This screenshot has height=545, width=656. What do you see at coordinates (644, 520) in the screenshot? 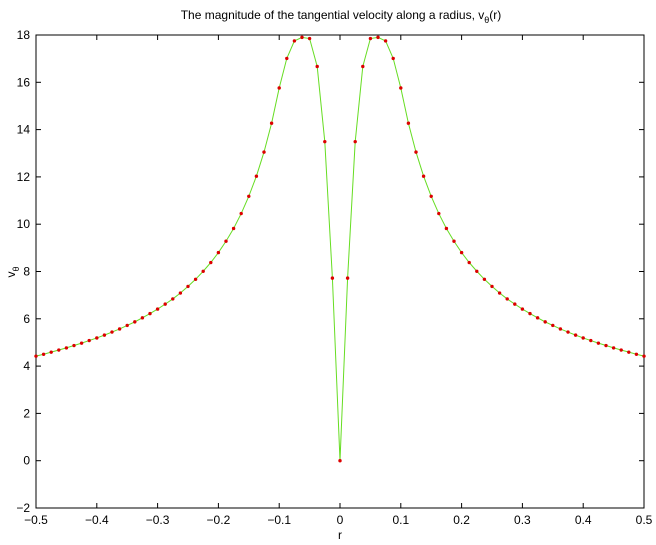
I see `x-tick-label: 0.5` at bounding box center [644, 520].